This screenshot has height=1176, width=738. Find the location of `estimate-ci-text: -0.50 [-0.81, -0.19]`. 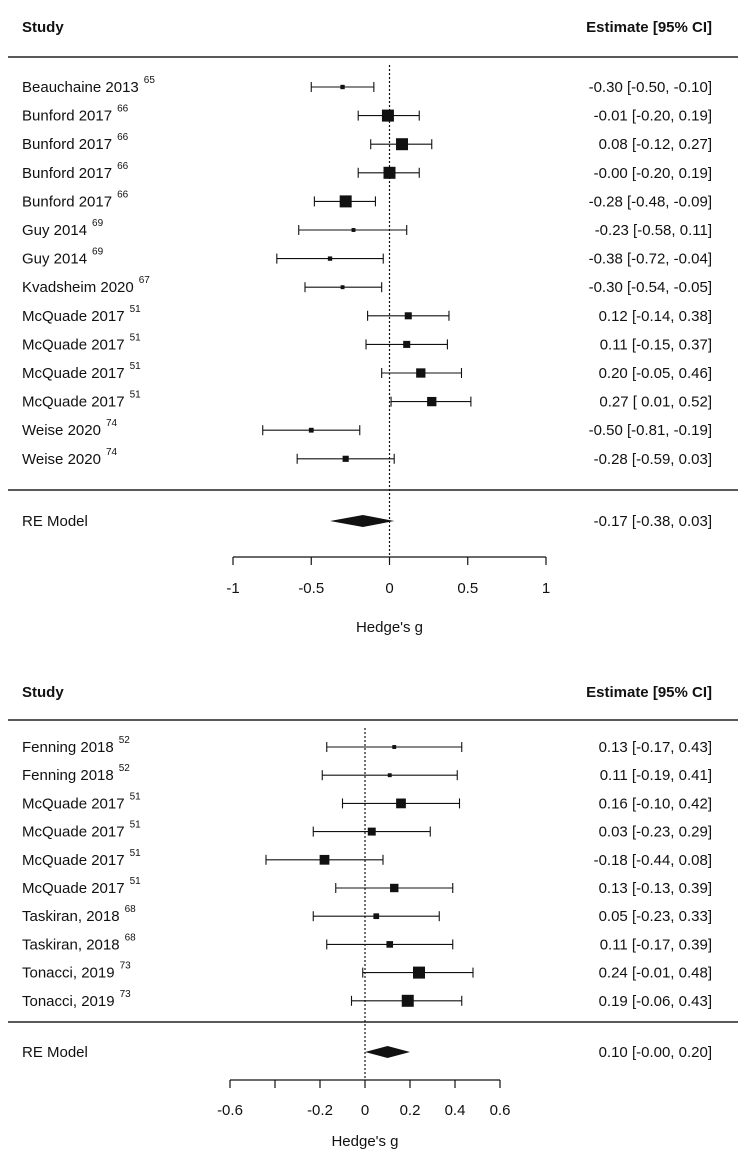

estimate-ci-text: -0.50 [-0.81, -0.19] is located at coordinates (650, 430).